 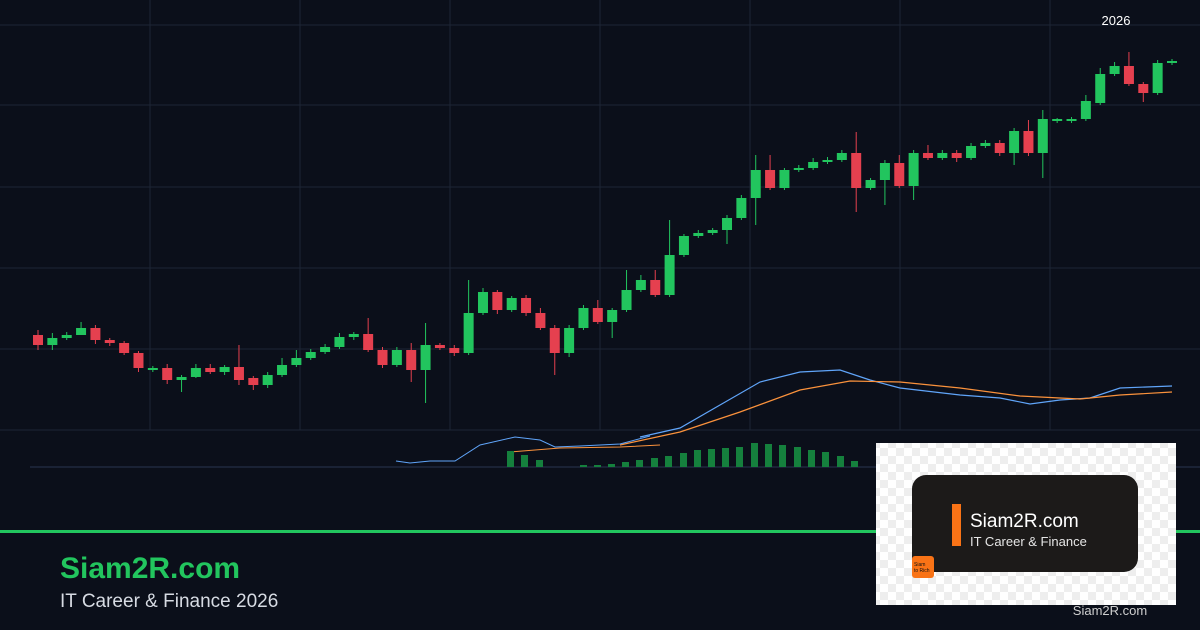 What do you see at coordinates (896, 413) in the screenshot?
I see `ma-slow` at bounding box center [896, 413].